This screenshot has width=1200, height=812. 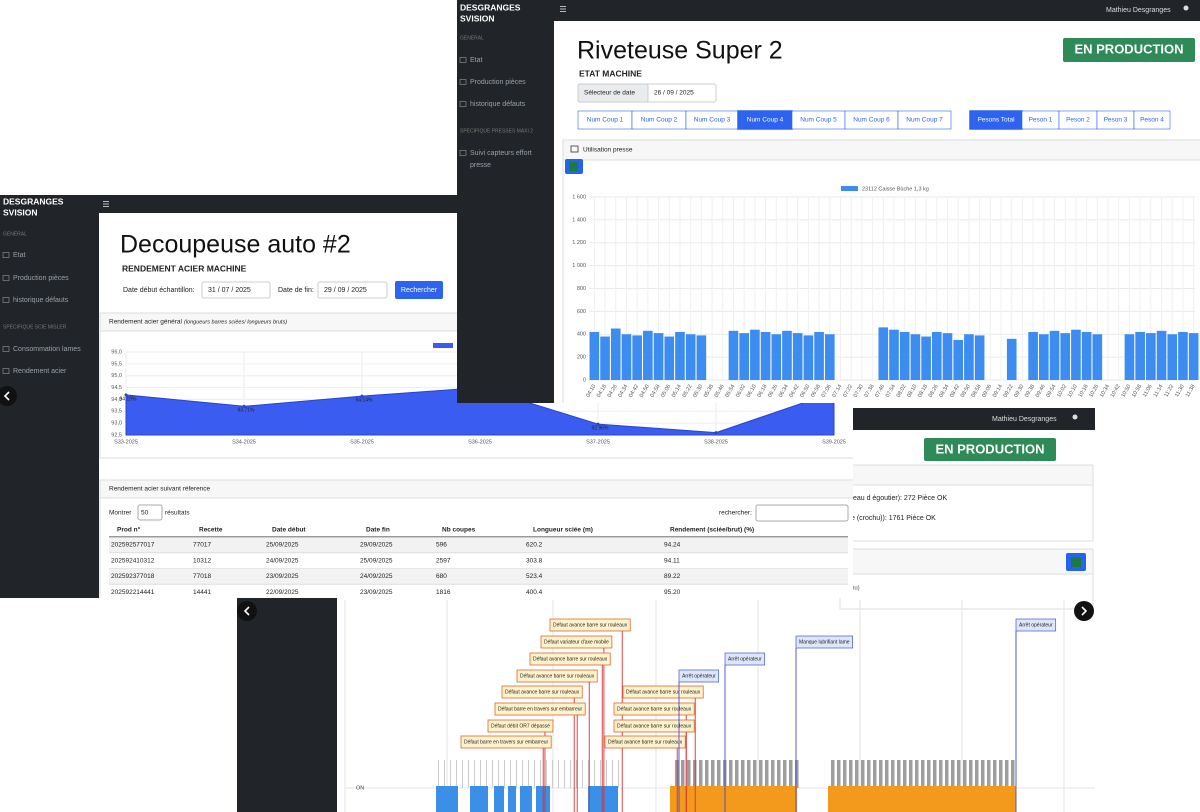 I want to click on menu-item: Rendement acier, so click(x=40, y=371).